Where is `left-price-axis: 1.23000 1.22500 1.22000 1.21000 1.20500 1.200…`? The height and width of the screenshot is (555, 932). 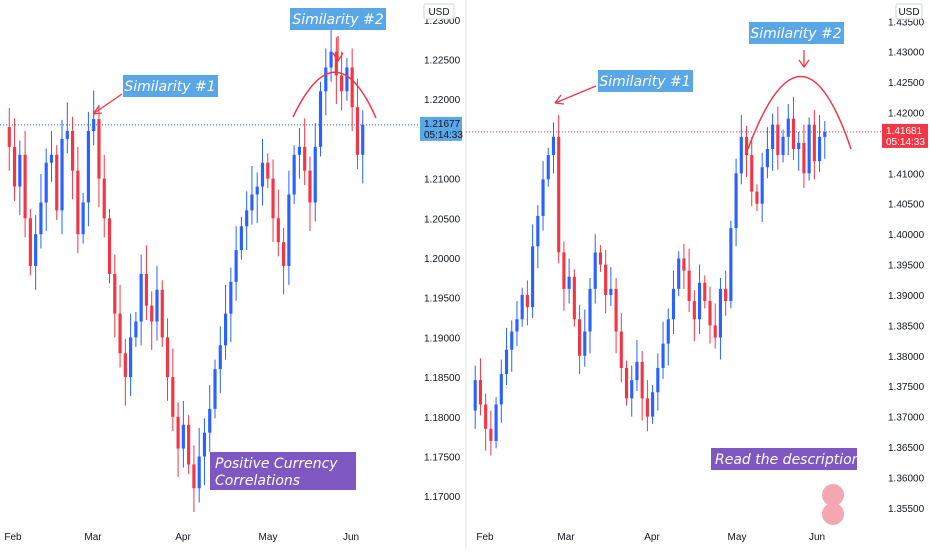 left-price-axis: 1.23000 1.22500 1.22000 1.21000 1.20500 1.200… is located at coordinates (442, 259).